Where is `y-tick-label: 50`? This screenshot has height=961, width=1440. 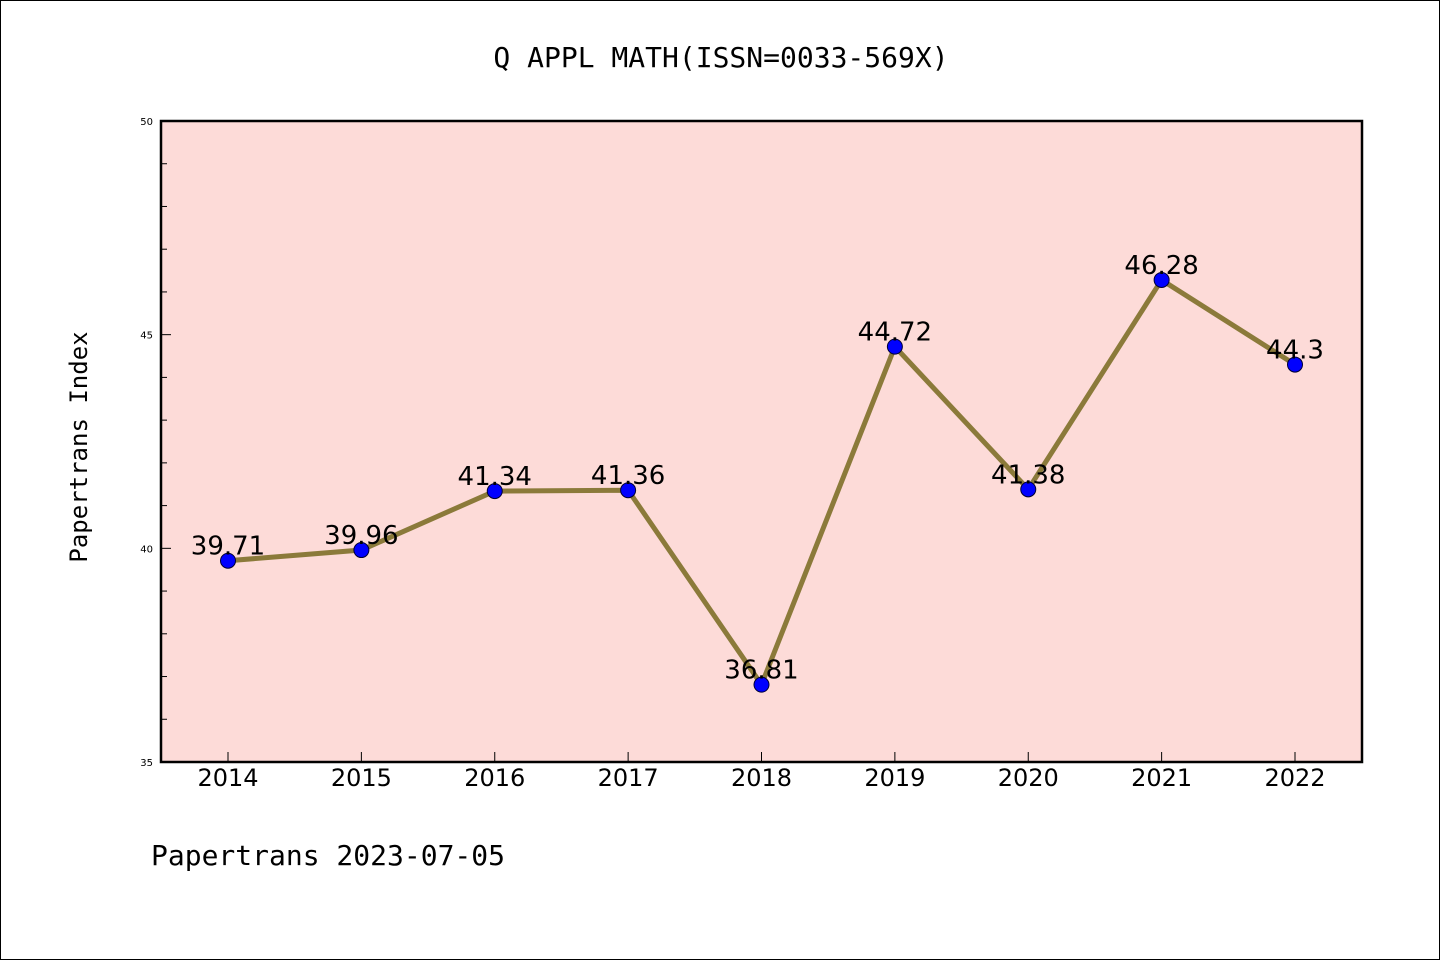 y-tick-label: 50 is located at coordinates (146, 122).